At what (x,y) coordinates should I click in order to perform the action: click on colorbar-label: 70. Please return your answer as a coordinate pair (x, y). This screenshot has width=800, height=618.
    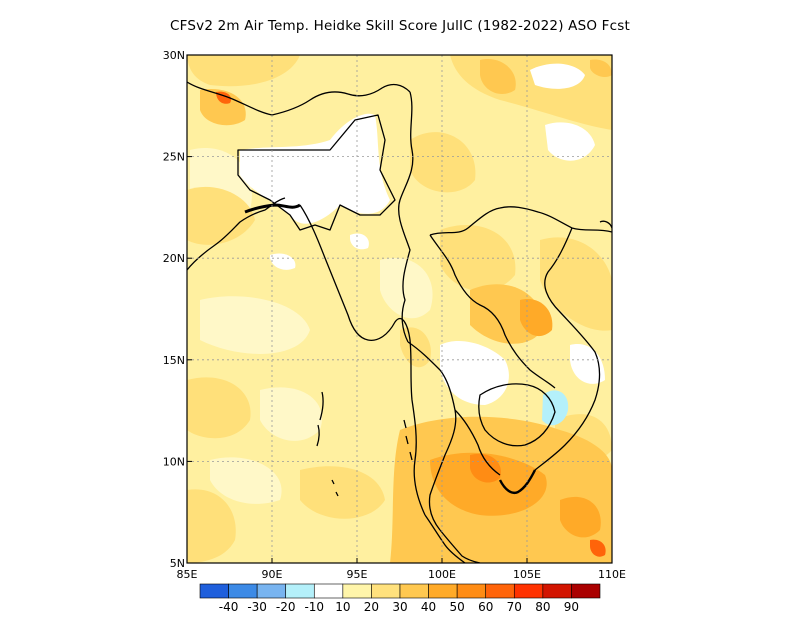
    Looking at the image, I should click on (514, 607).